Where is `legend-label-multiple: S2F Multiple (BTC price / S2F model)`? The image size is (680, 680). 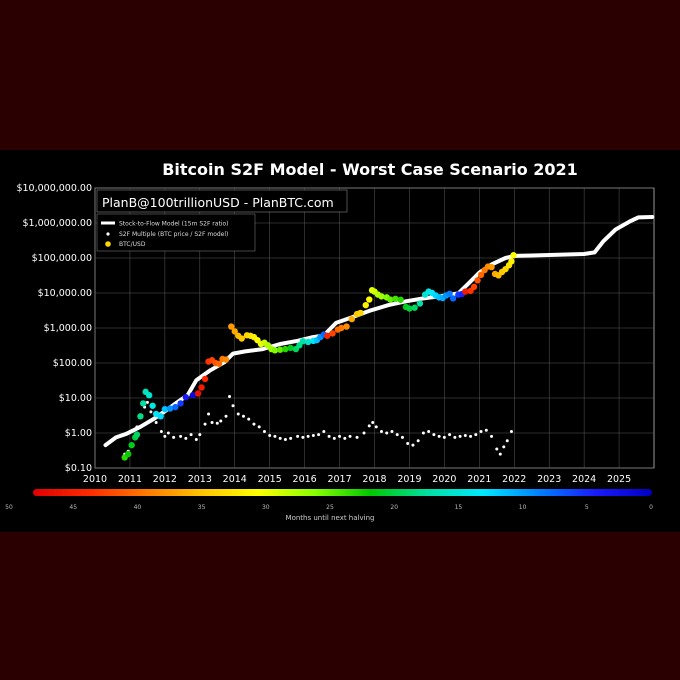
legend-label-multiple: S2F Multiple (BTC price / S2F model) is located at coordinates (173, 234).